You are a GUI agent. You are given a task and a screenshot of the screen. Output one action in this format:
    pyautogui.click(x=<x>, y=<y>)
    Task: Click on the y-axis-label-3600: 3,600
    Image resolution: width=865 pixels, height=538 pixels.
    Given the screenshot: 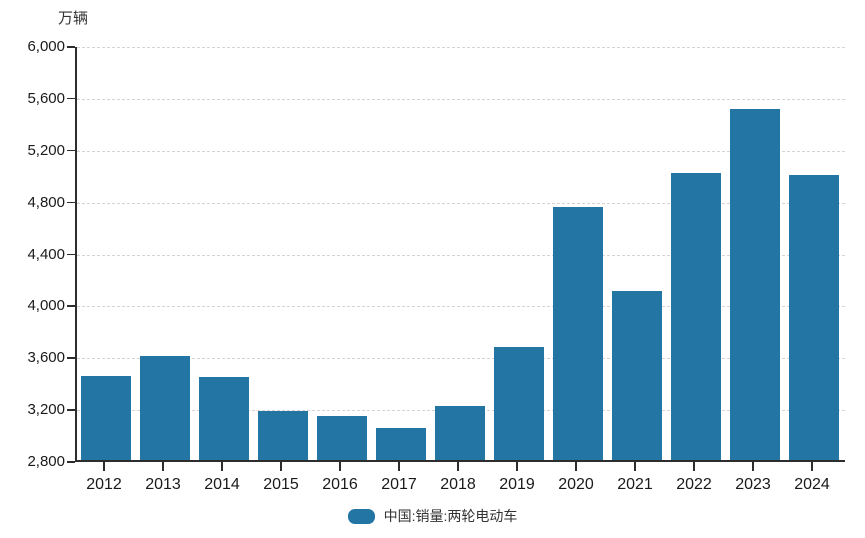 What is the action you would take?
    pyautogui.click(x=46, y=358)
    